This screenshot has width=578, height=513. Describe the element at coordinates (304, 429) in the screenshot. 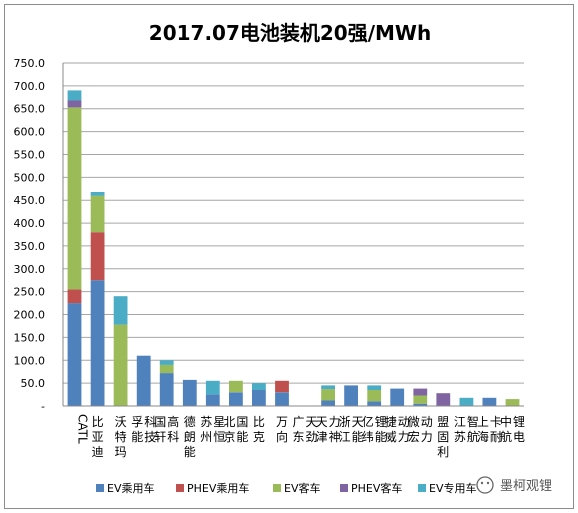

I see `x-tick-label: 广东天劲` at that location.